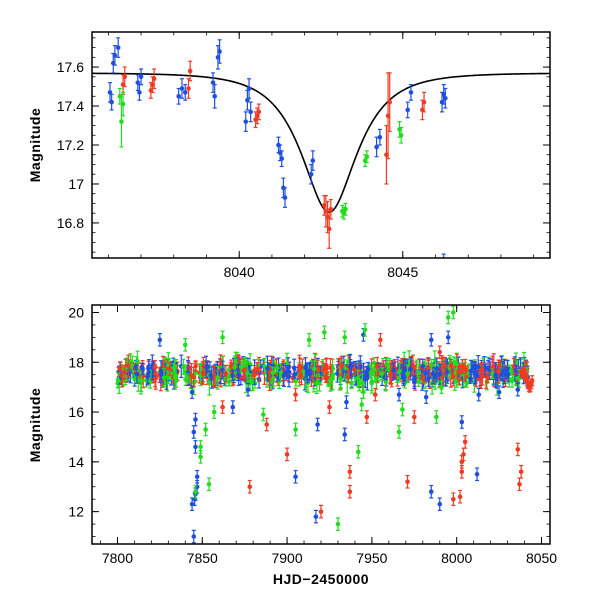  I want to click on y-tick-label: 14, so click(76, 462).